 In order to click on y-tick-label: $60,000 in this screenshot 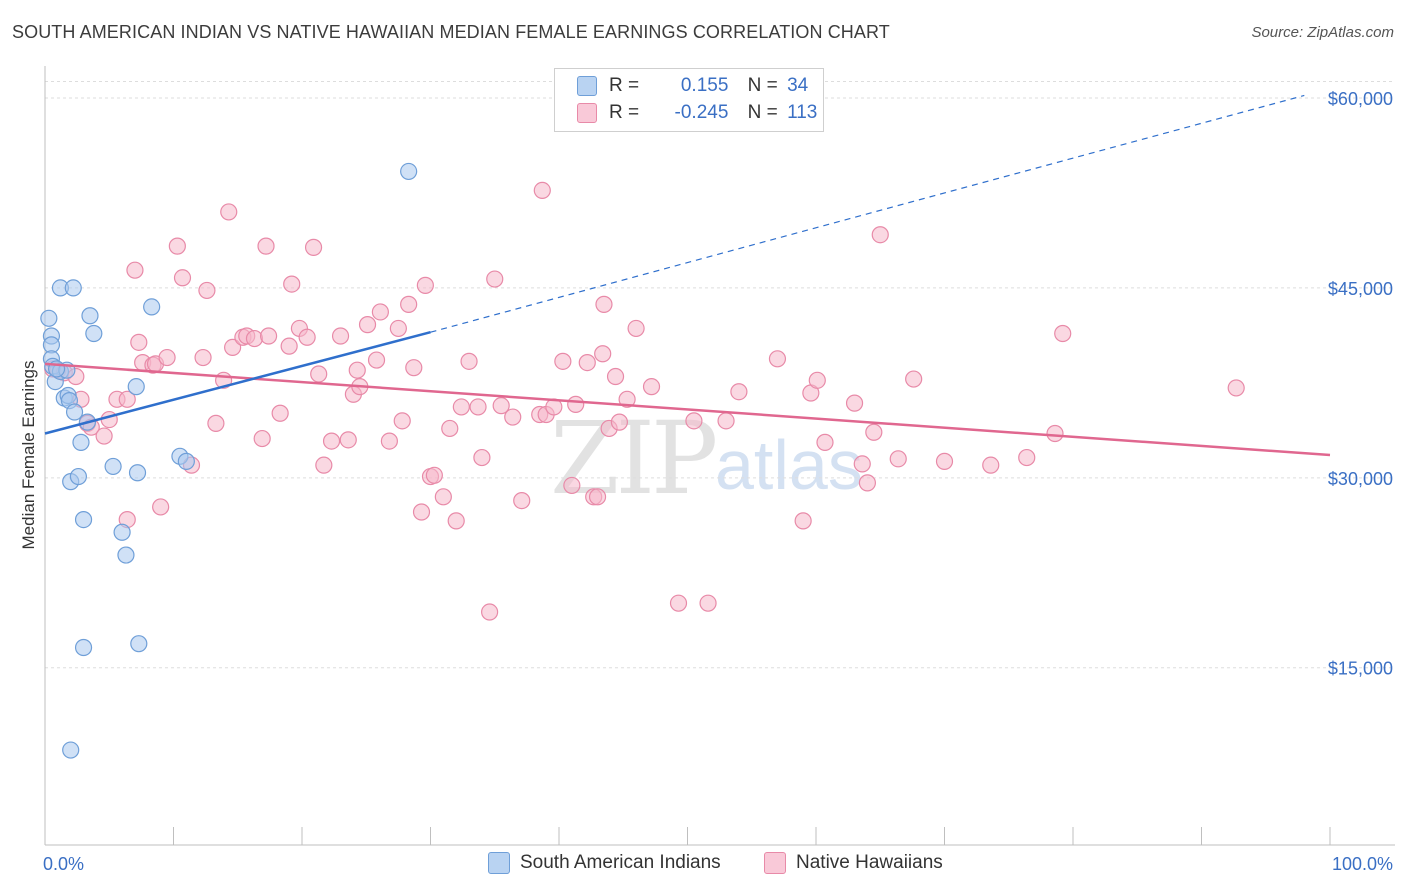, I will do `click(1360, 99)`.